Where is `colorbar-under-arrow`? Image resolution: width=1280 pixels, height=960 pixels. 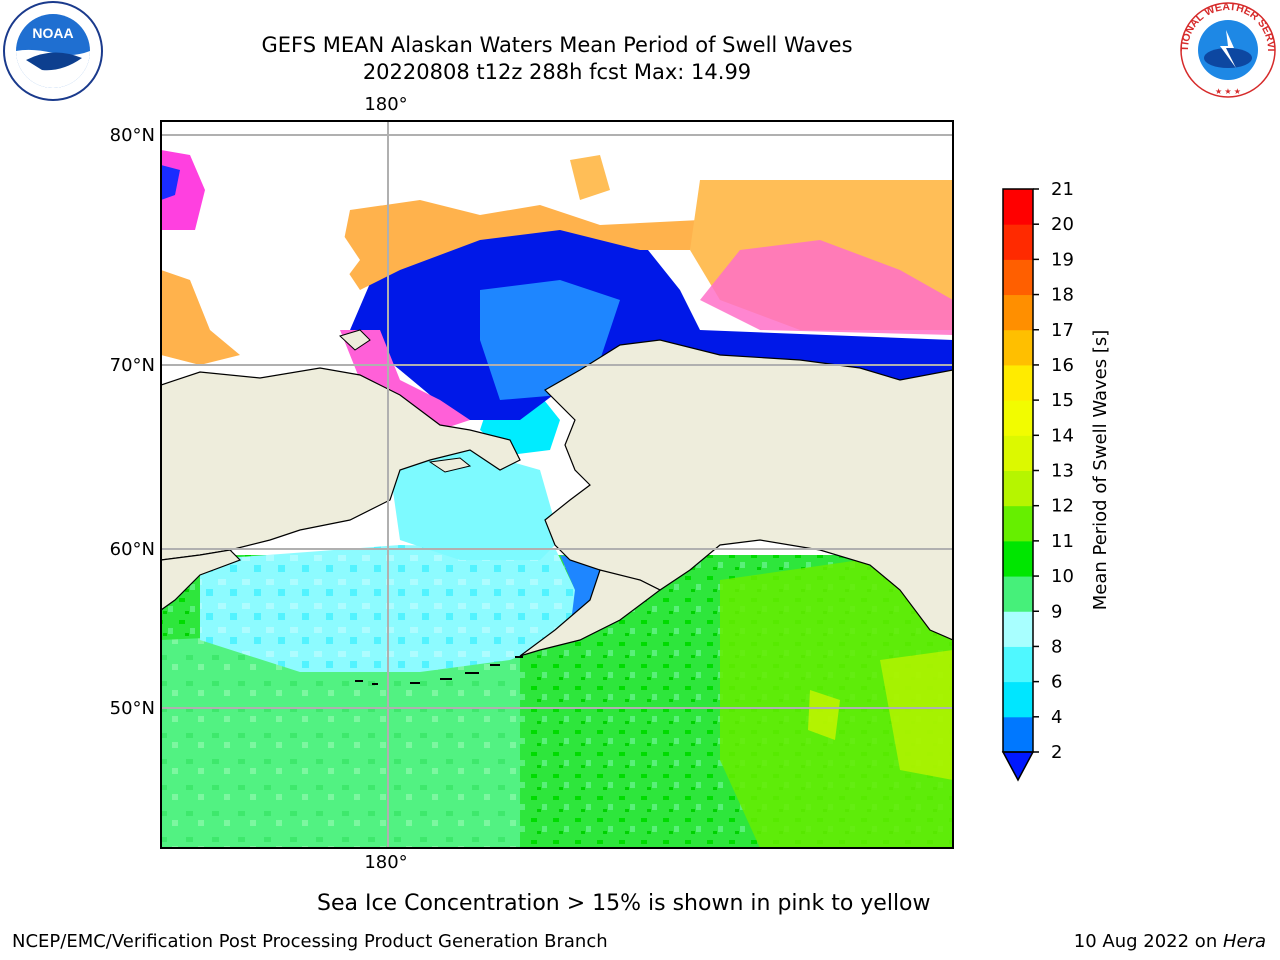
colorbar-under-arrow is located at coordinates (1018, 766).